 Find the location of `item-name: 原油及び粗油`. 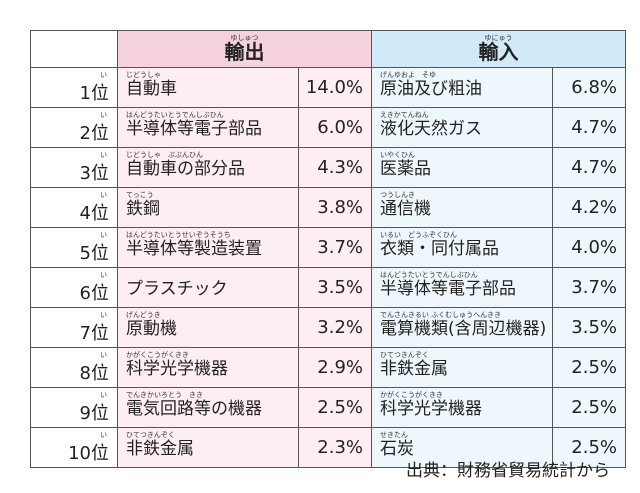

item-name: 原油及び粗油 is located at coordinates (431, 89).